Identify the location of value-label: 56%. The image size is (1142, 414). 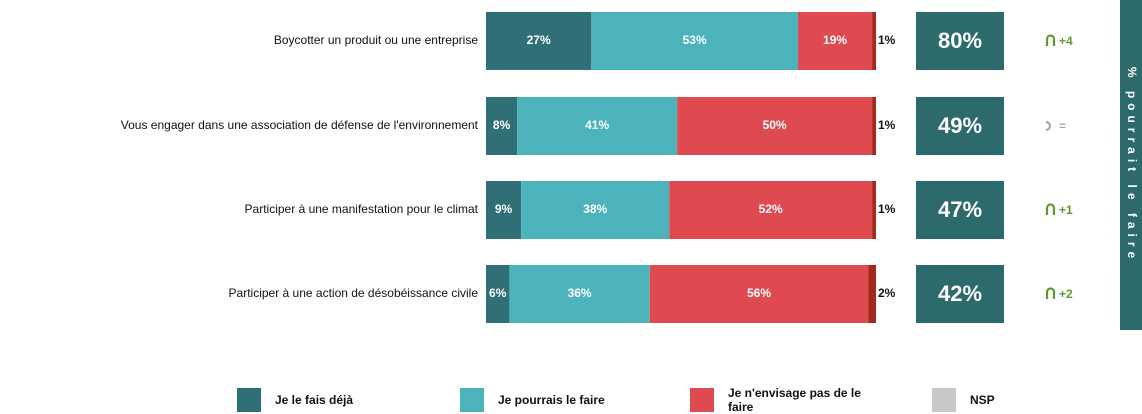
(759, 293).